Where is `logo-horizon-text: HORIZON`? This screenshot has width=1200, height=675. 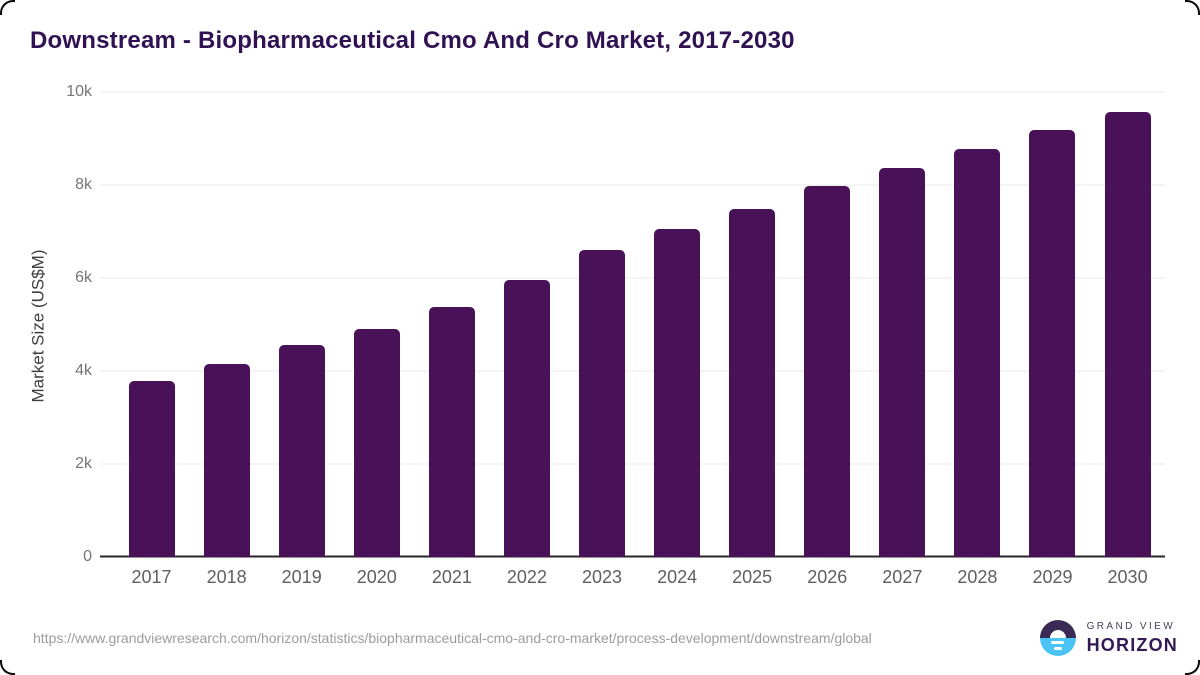 logo-horizon-text: HORIZON is located at coordinates (1132, 645).